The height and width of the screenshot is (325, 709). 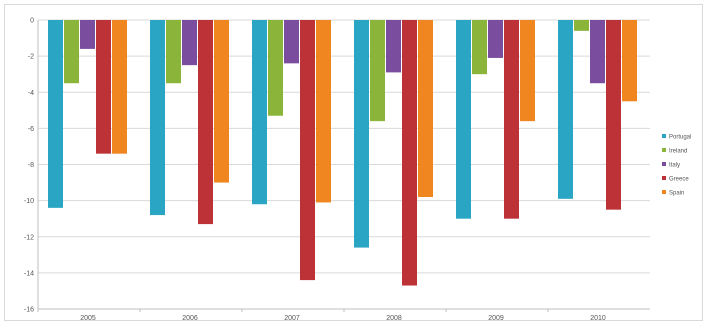 I want to click on legend-label-italy: Italy, so click(x=674, y=166).